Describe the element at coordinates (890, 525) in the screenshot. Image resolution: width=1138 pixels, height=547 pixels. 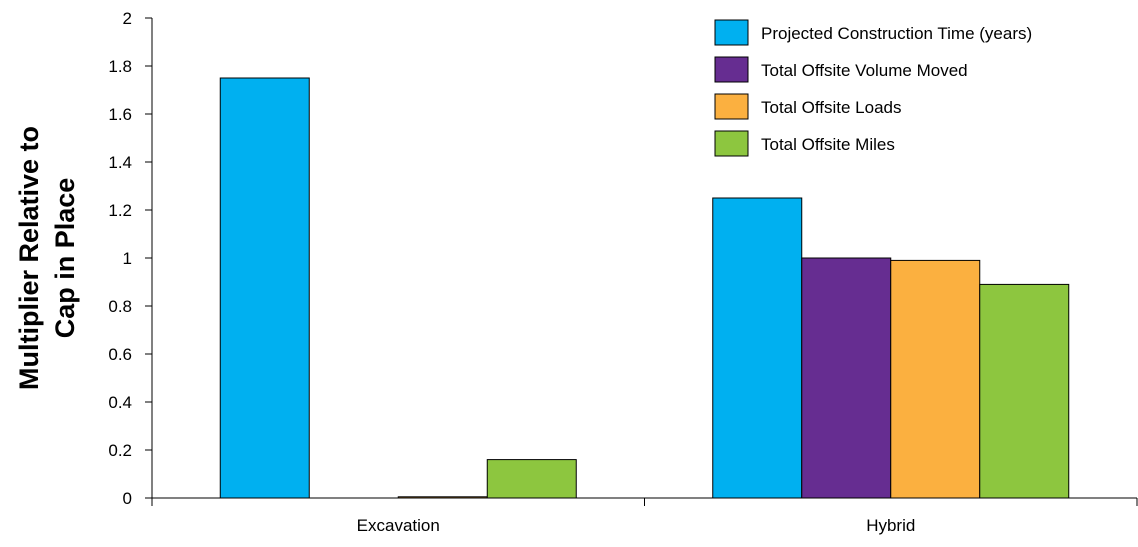
I see `x-tick-label: Hybrid` at that location.